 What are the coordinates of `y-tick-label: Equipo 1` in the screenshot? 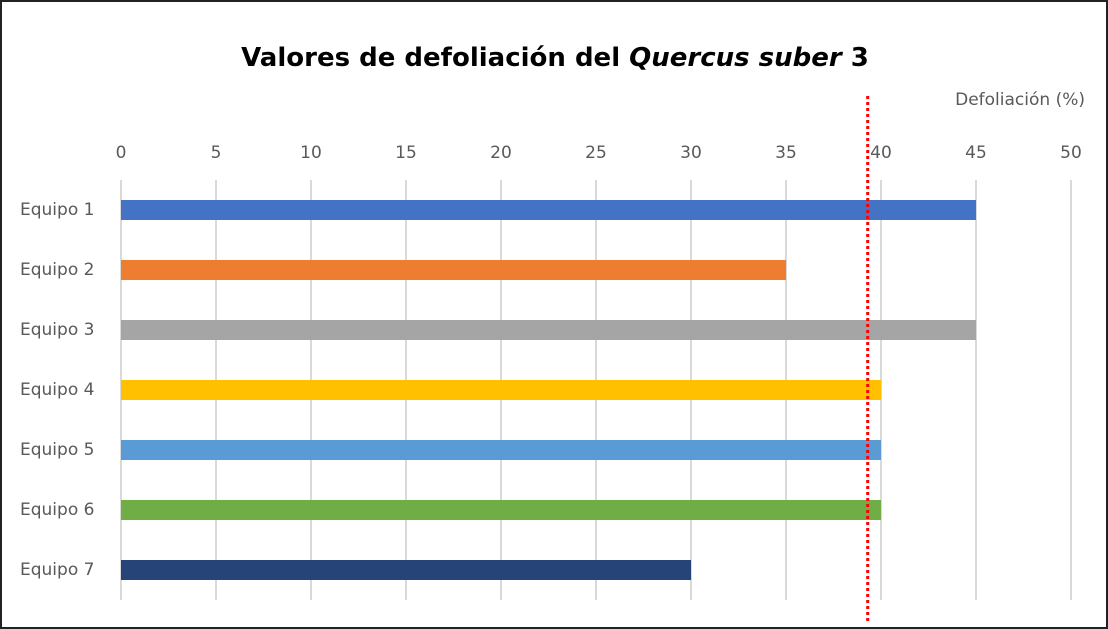 It's located at (57, 210).